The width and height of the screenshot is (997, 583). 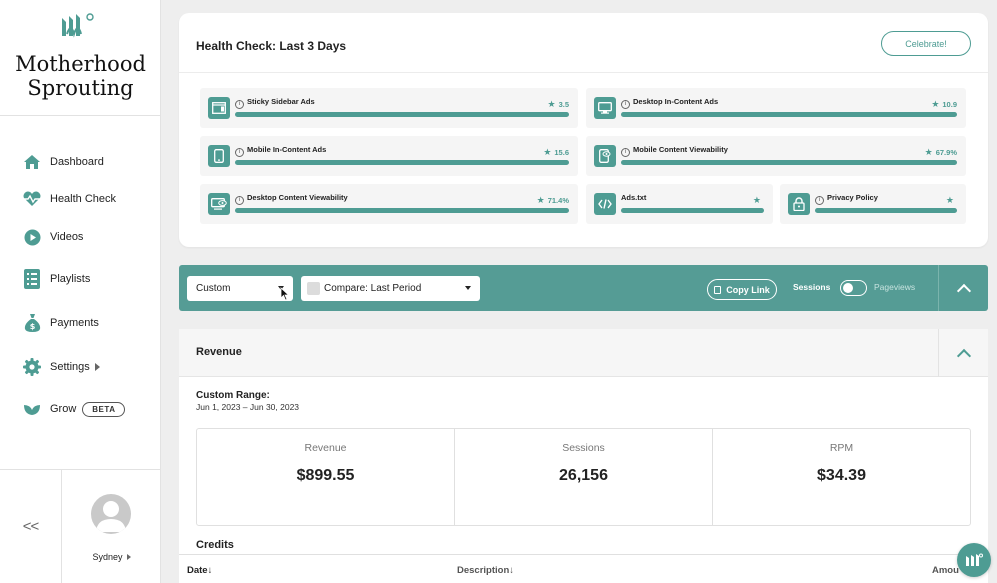 What do you see at coordinates (80, 88) in the screenshot?
I see `site-name-line2: Sprouting` at bounding box center [80, 88].